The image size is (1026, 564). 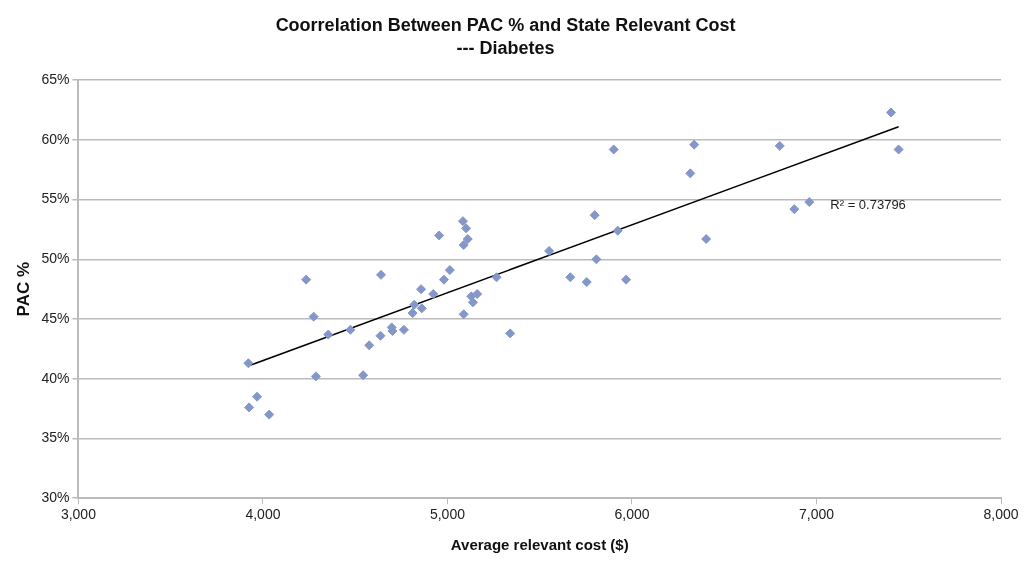 I want to click on y-tick-label: 60%, so click(x=55, y=138).